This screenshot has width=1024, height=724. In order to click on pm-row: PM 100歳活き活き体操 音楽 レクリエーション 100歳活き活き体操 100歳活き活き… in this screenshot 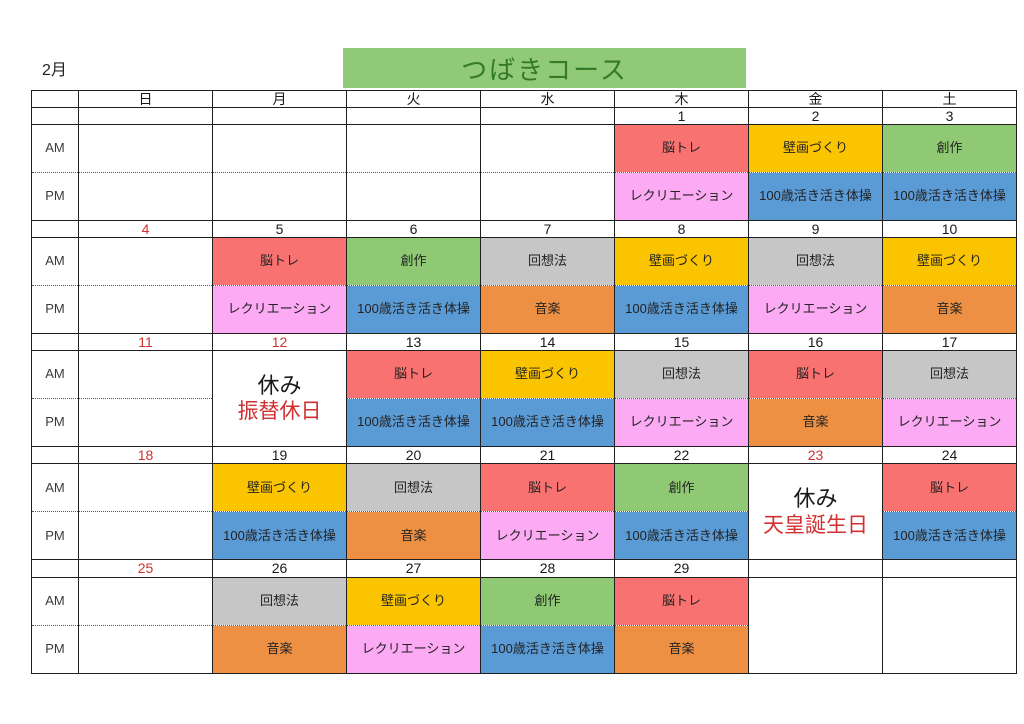, I will do `click(524, 536)`.